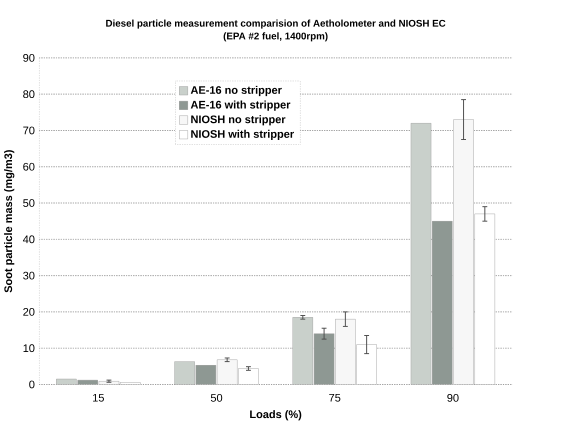  I want to click on chart-subtitle: (EPA #2 fuel, 1400rpm), so click(276, 37).